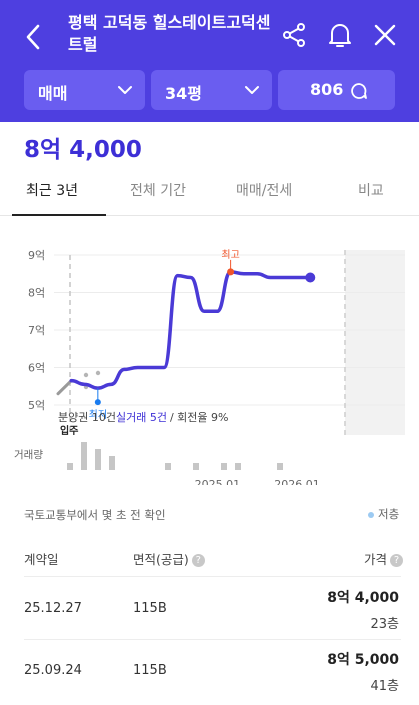 Image resolution: width=419 pixels, height=705 pixels. I want to click on y-tick-label: 6억, so click(36, 368).